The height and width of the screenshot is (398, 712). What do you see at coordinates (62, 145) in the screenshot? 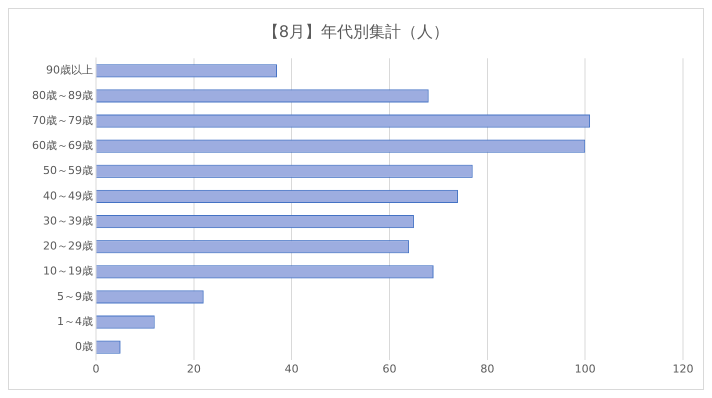
I see `y-tick-label: 60歳～69歳` at bounding box center [62, 145].